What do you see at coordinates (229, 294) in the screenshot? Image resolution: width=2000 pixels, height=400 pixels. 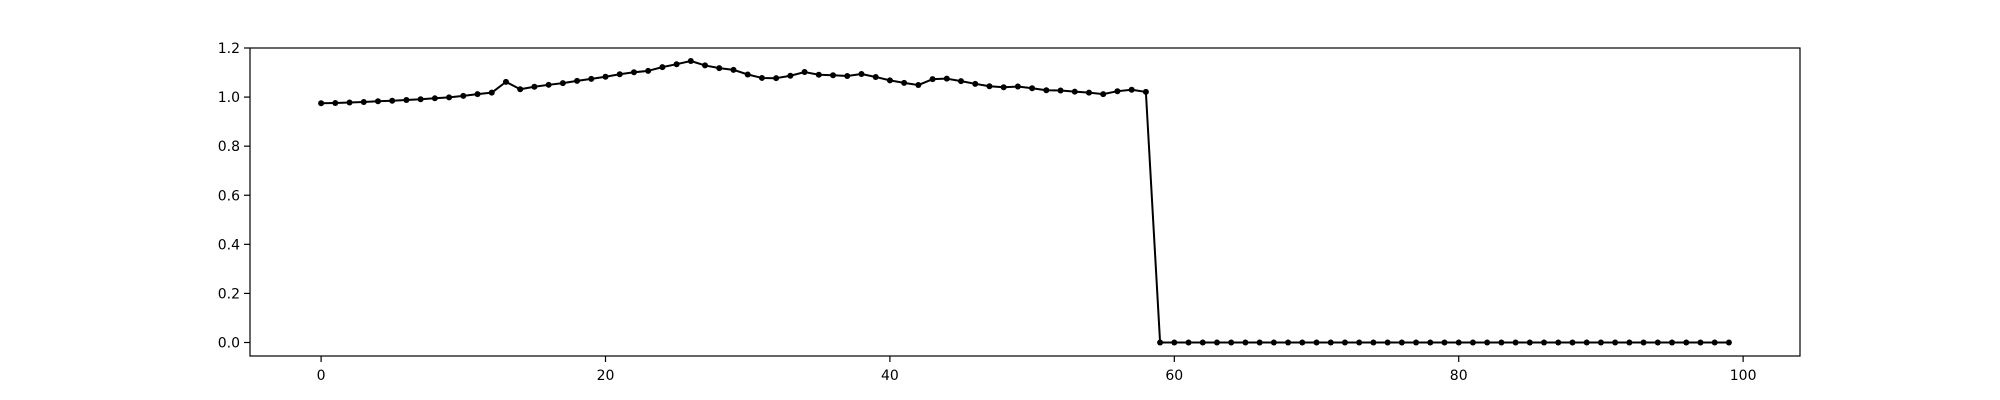 I see `y-tick-label: 0.2` at bounding box center [229, 294].